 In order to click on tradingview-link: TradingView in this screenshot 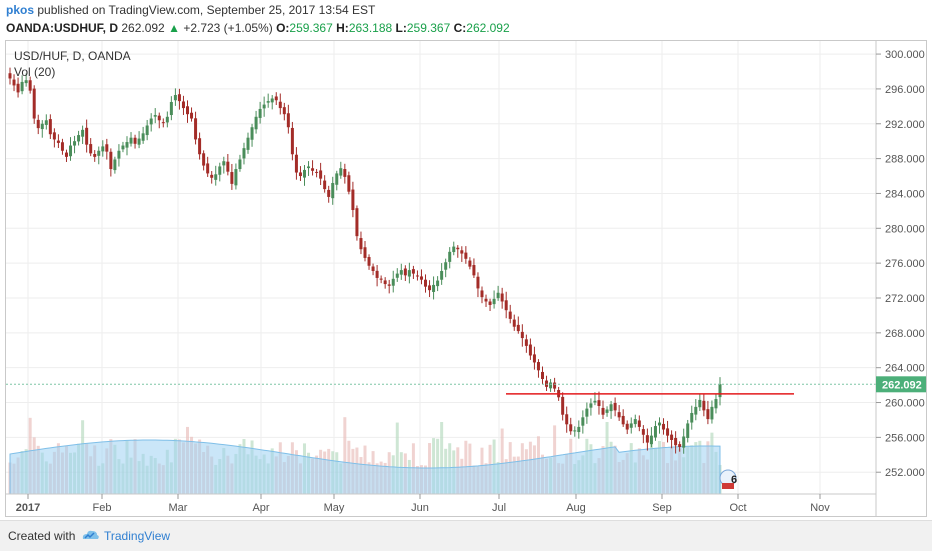, I will do `click(137, 536)`.